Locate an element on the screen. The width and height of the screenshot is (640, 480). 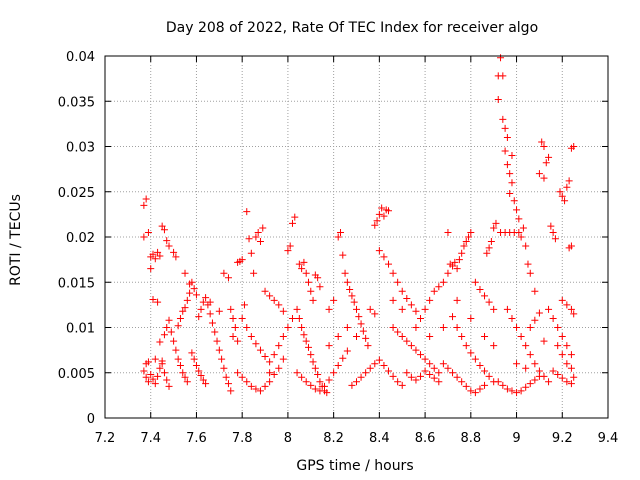
y-tick-label: 0.005 is located at coordinates (76, 374).